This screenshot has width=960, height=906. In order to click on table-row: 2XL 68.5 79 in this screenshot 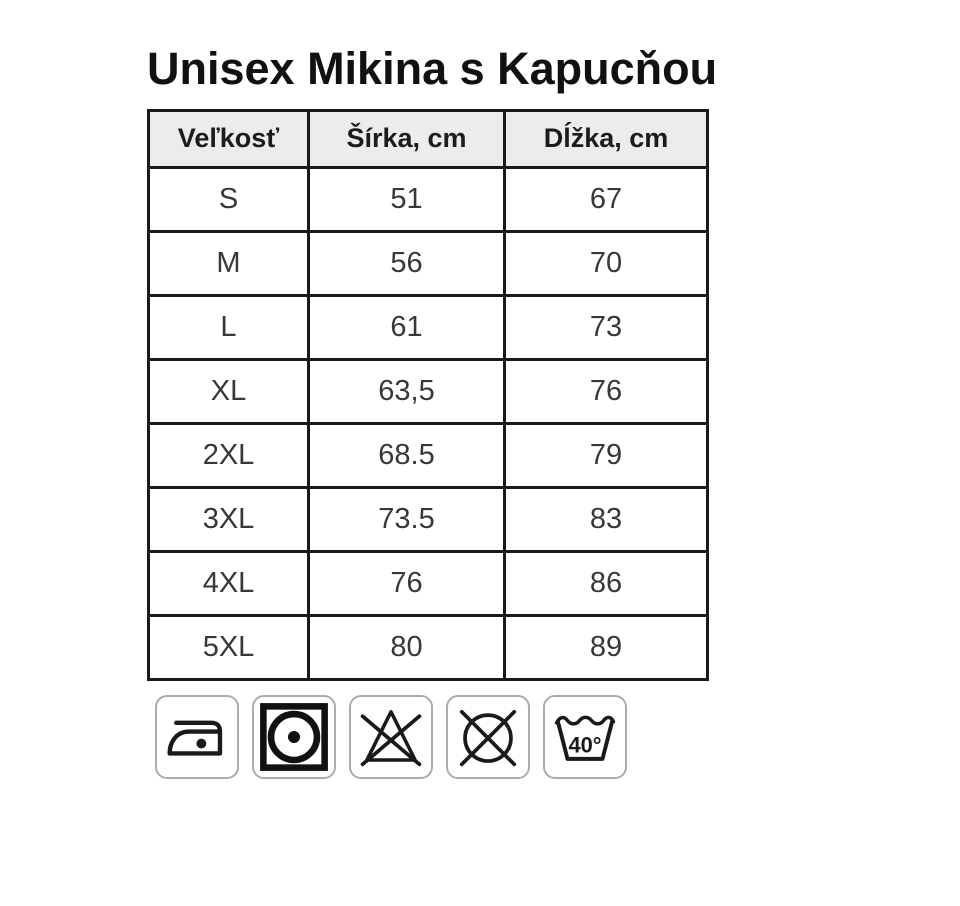, I will do `click(428, 455)`.